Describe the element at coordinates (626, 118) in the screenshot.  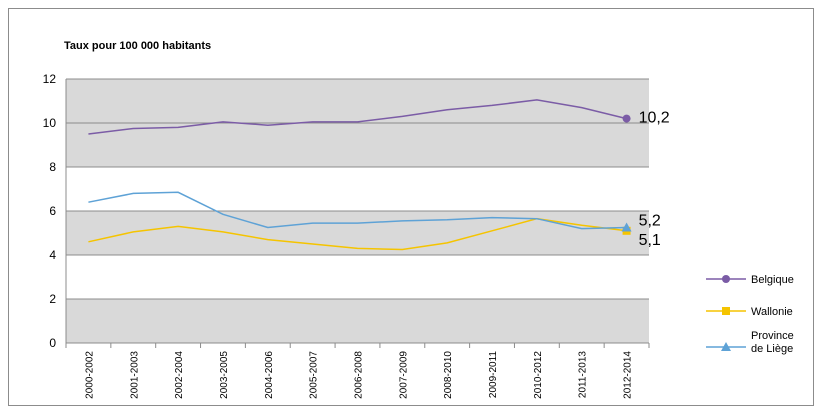
I see `series-end-marker-belgique` at that location.